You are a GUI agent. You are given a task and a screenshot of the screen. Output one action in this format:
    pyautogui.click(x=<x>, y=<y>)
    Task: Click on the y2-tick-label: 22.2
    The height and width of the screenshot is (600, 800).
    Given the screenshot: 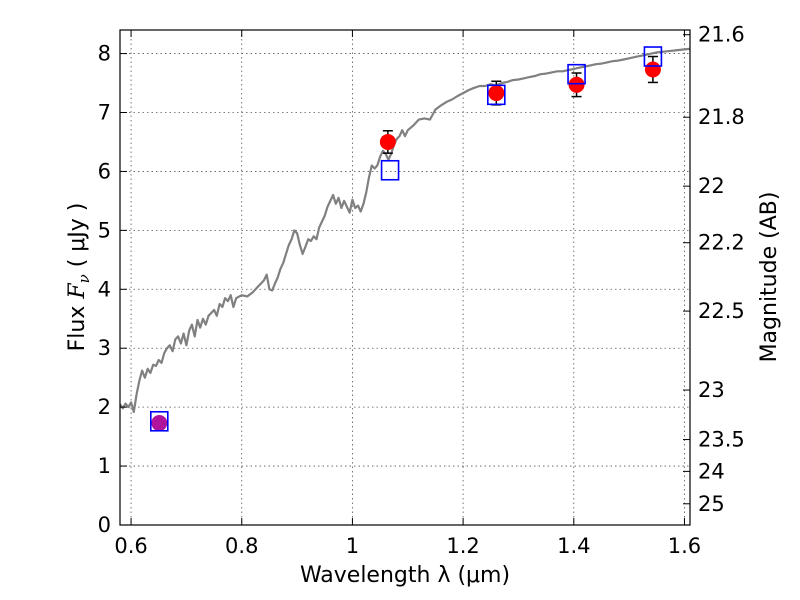 What is the action you would take?
    pyautogui.click(x=721, y=243)
    